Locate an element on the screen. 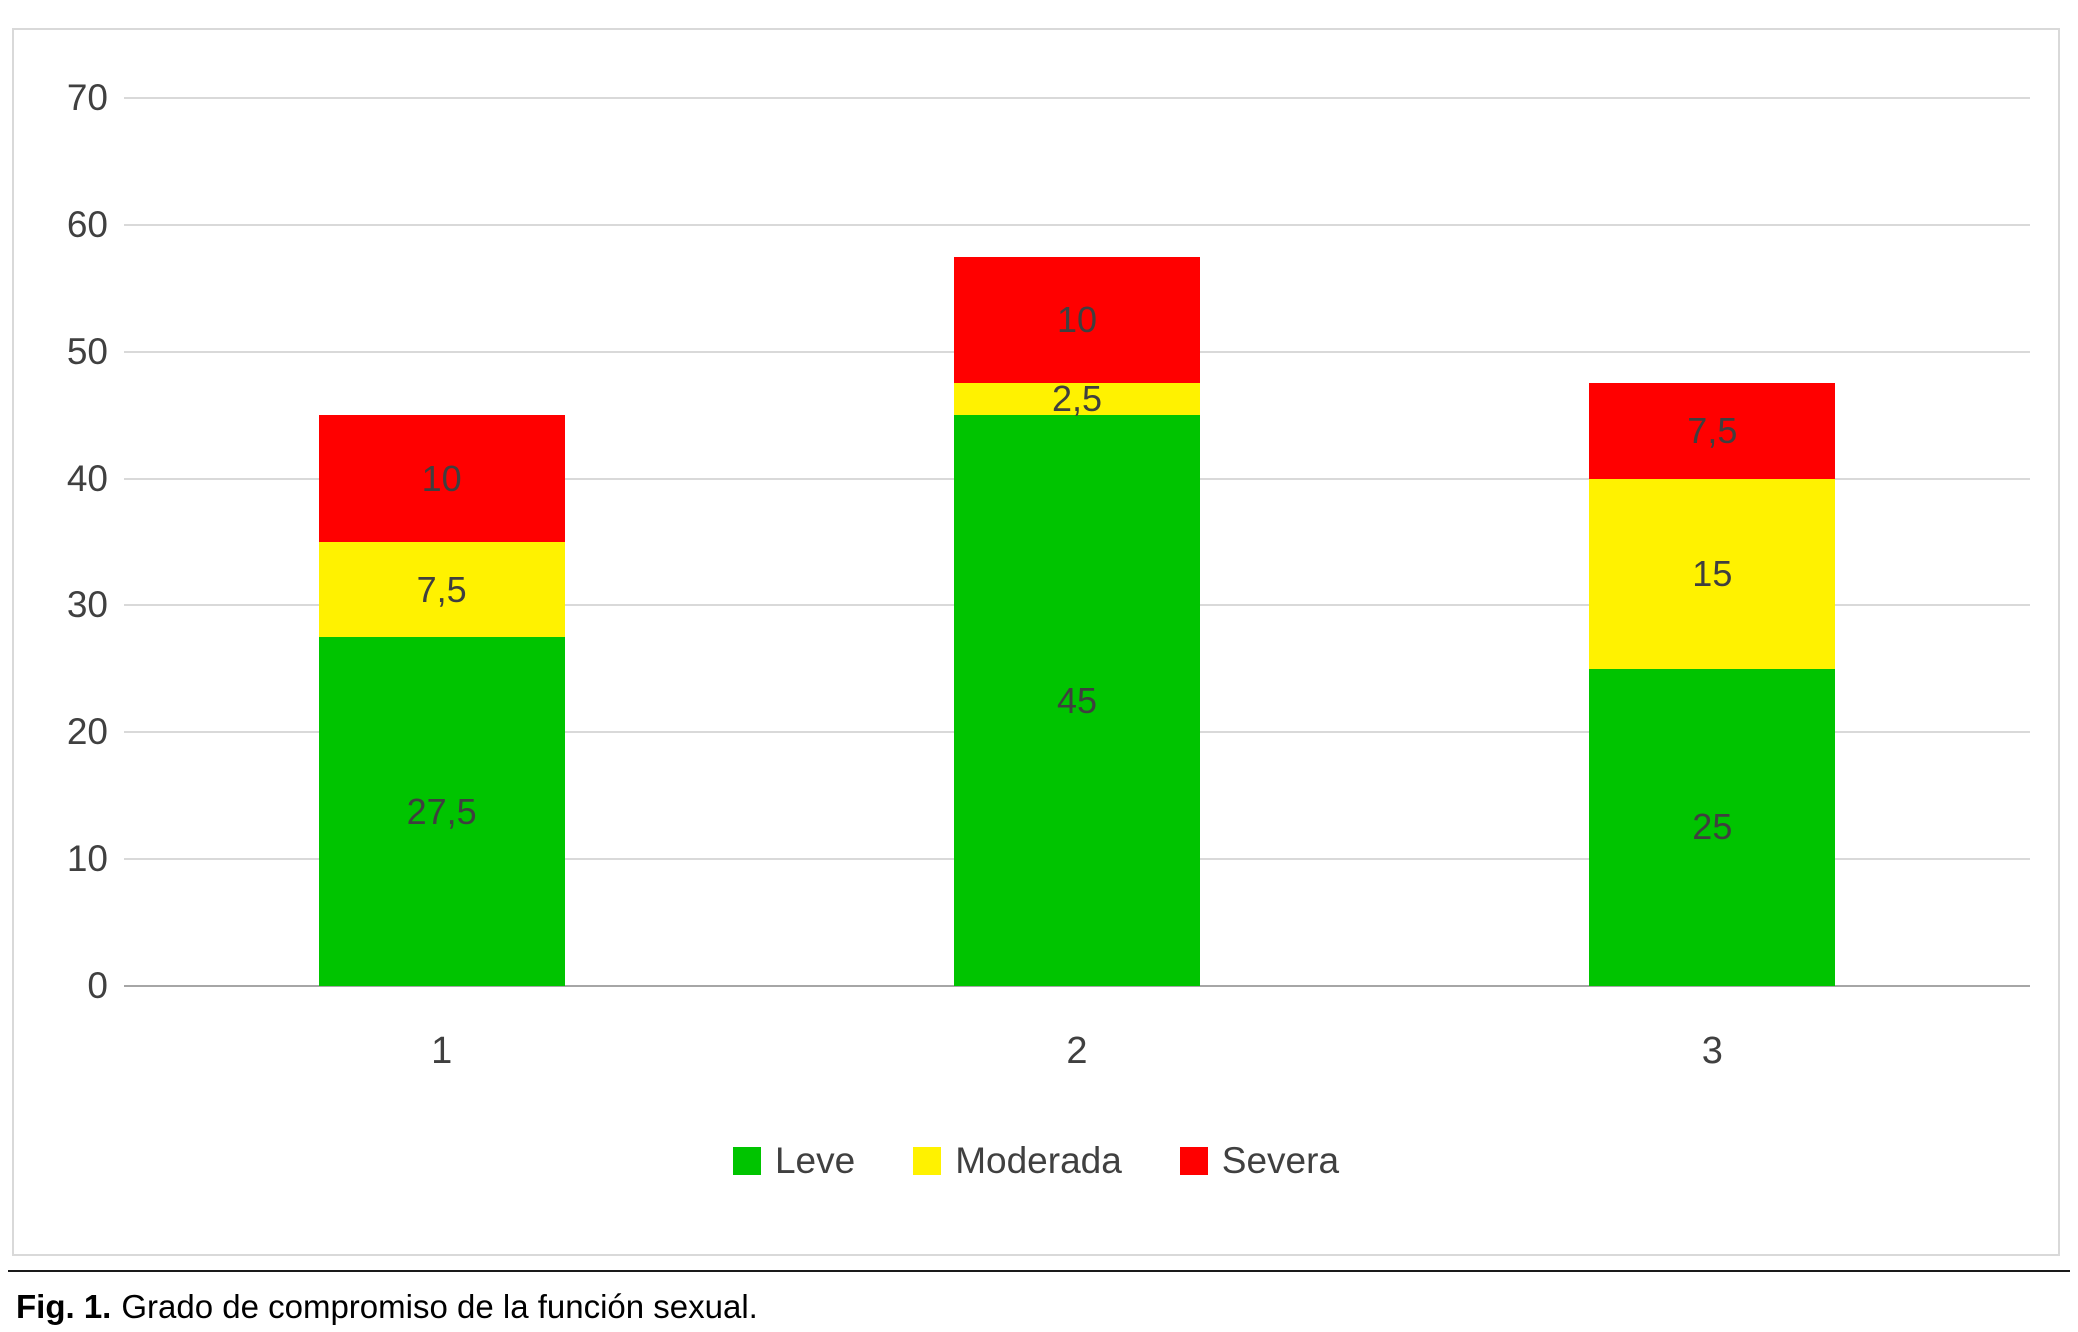 The width and height of the screenshot is (2078, 1332). data-label: 27,5 is located at coordinates (441, 811).